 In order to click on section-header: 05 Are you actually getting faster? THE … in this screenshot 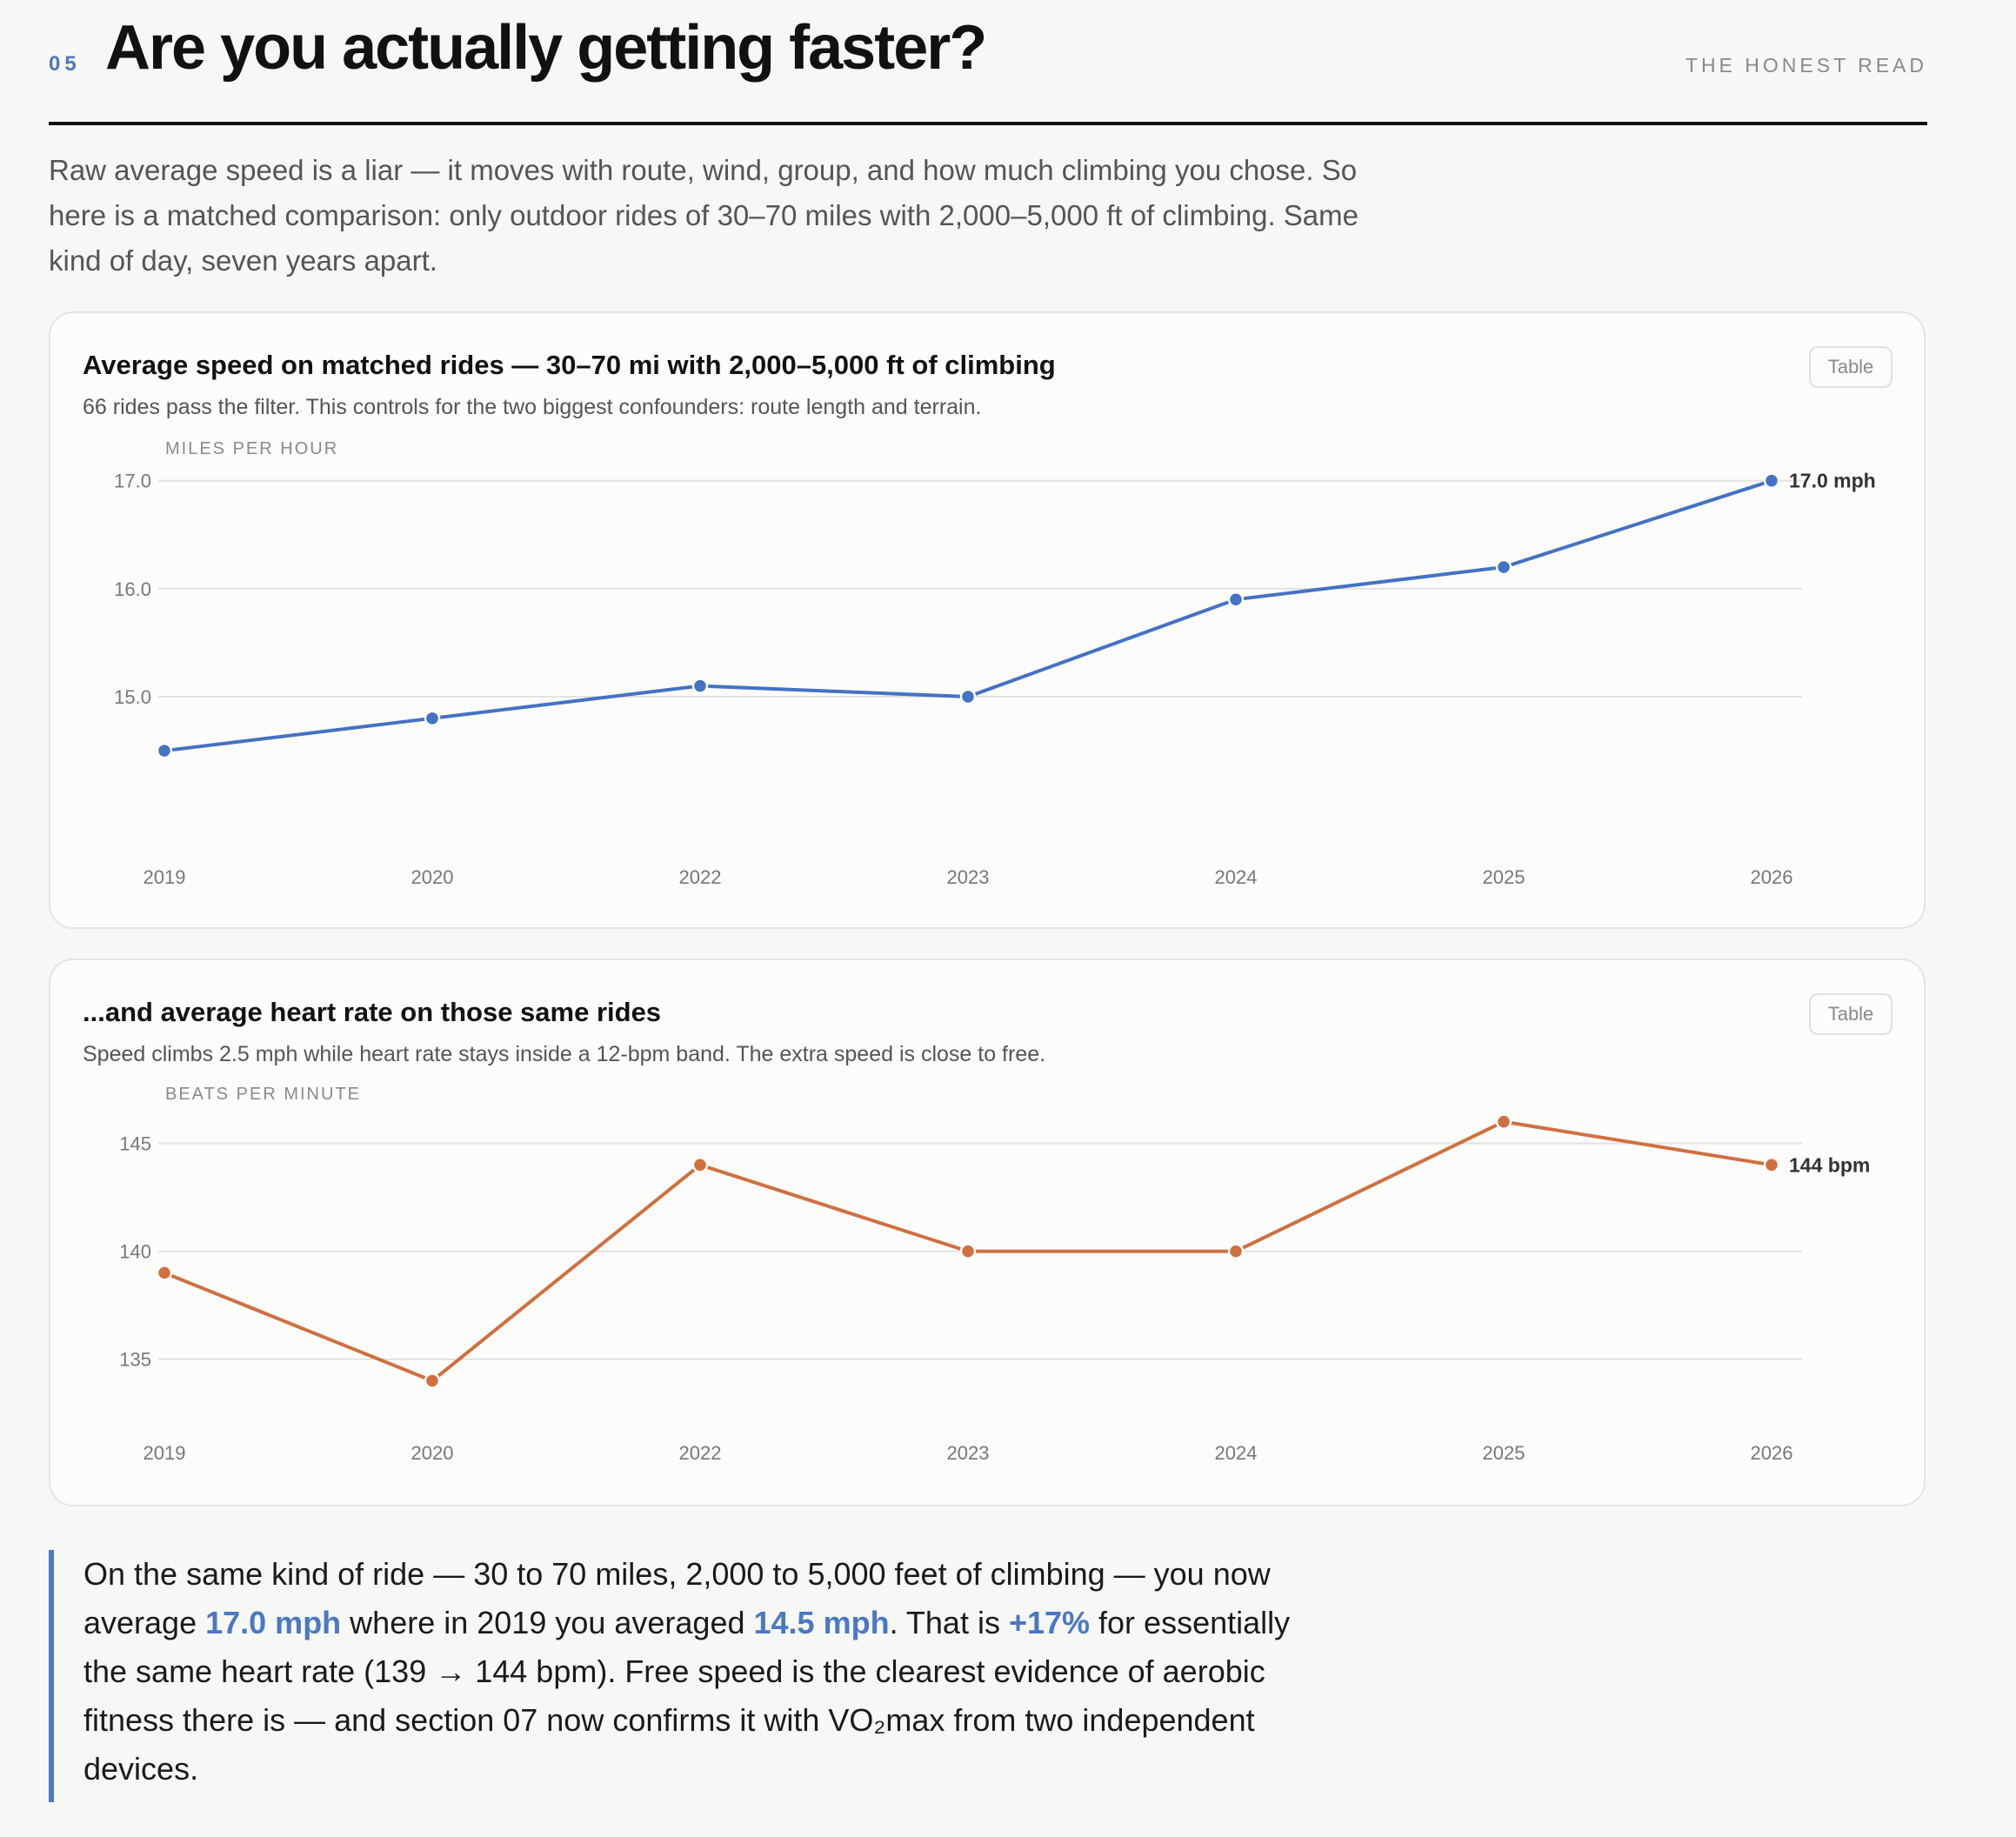, I will do `click(988, 62)`.